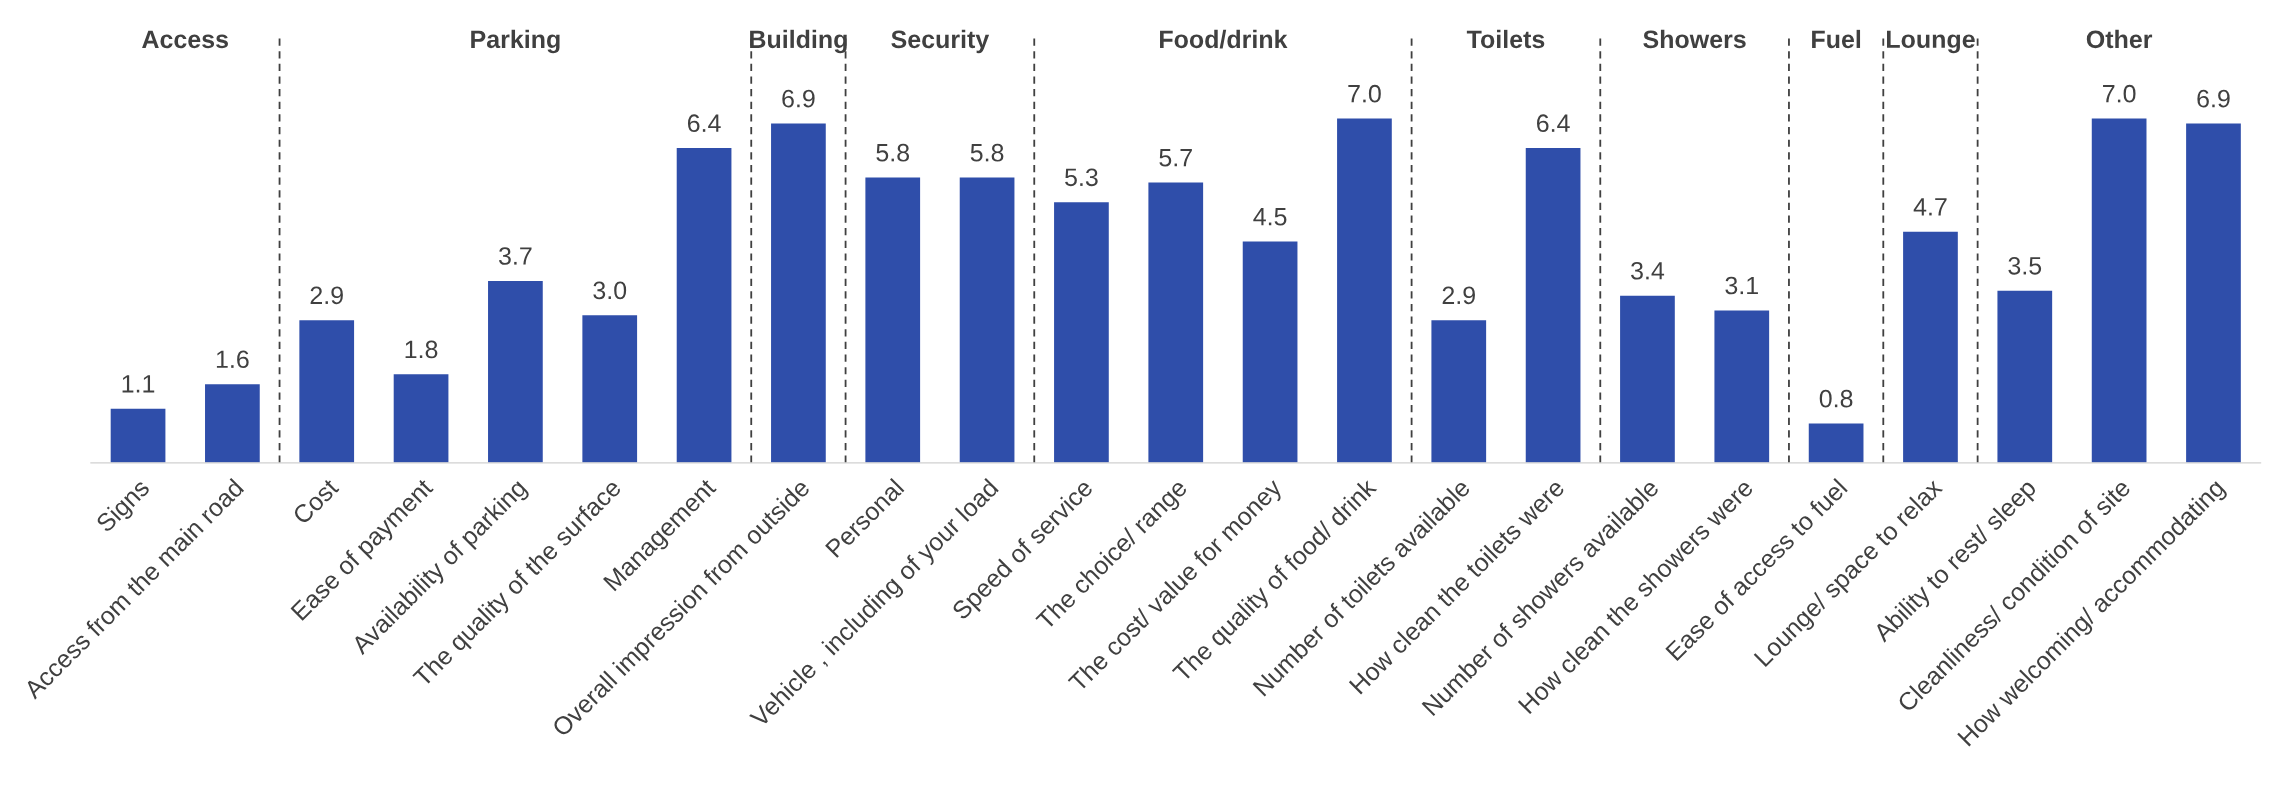  What do you see at coordinates (1175, 158) in the screenshot?
I see `data-label: 5.7` at bounding box center [1175, 158].